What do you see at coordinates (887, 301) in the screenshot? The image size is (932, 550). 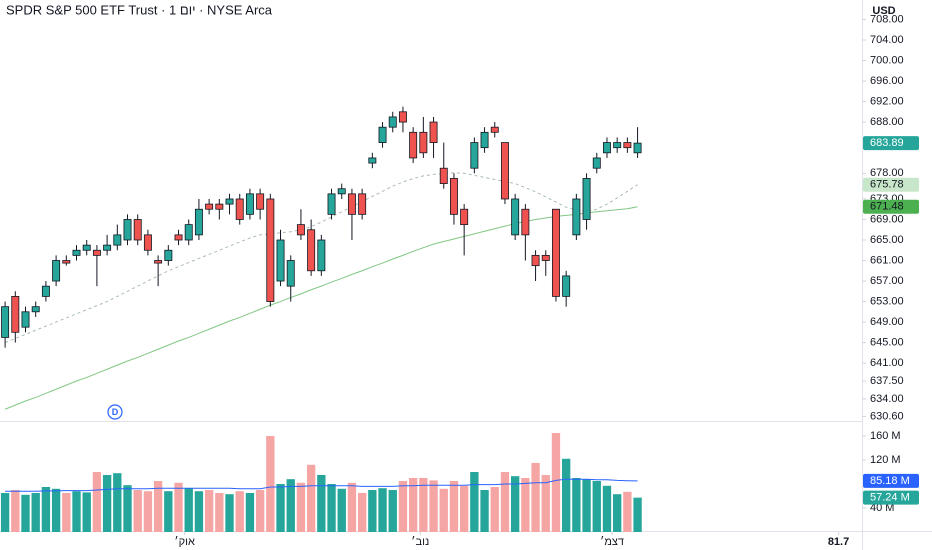 I see `y-tick-label: 653.00` at bounding box center [887, 301].